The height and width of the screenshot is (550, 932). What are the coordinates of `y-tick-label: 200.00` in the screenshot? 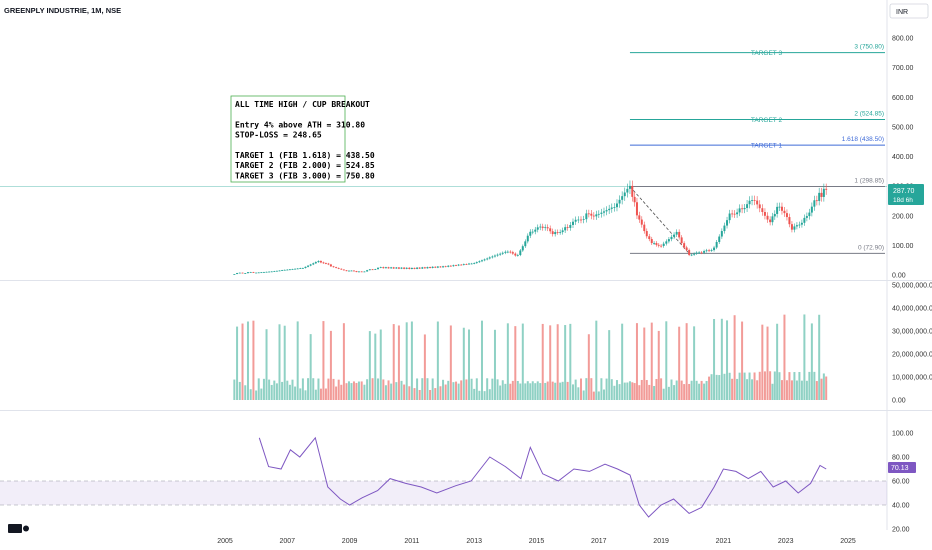 It's located at (903, 216).